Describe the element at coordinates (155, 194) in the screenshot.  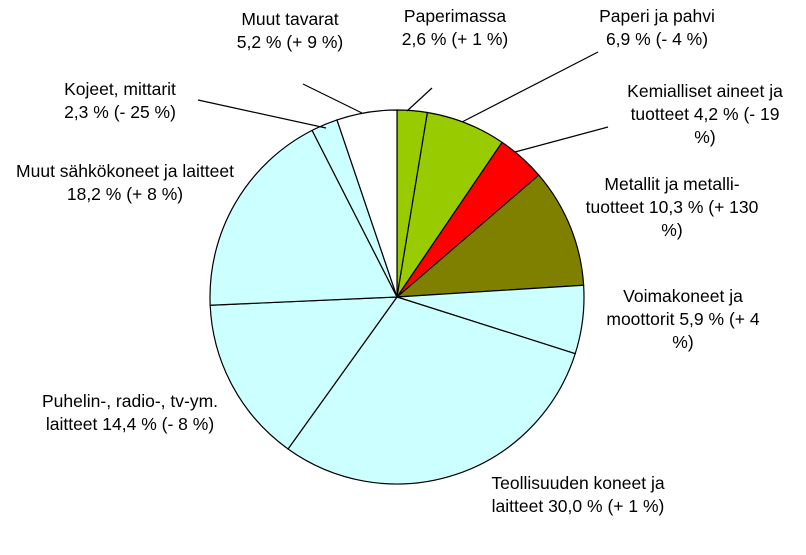
I see `label-part: (+ 8 %)` at that location.